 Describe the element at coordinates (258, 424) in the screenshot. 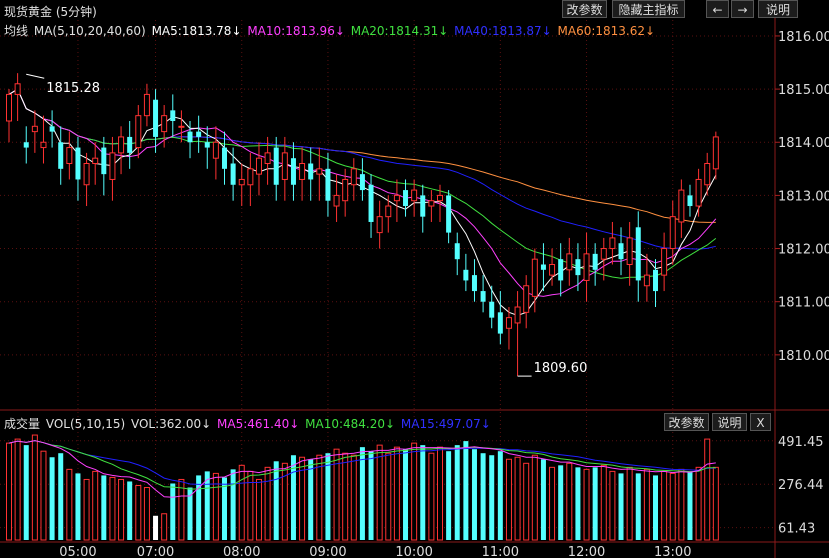

I see `vol-ma5-value: MA5:461.40↓` at that location.